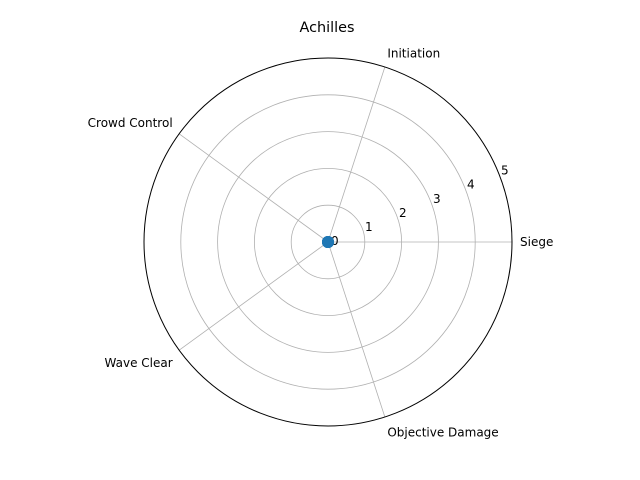 The height and width of the screenshot is (480, 640). What do you see at coordinates (536, 242) in the screenshot?
I see `category-label: Siege` at bounding box center [536, 242].